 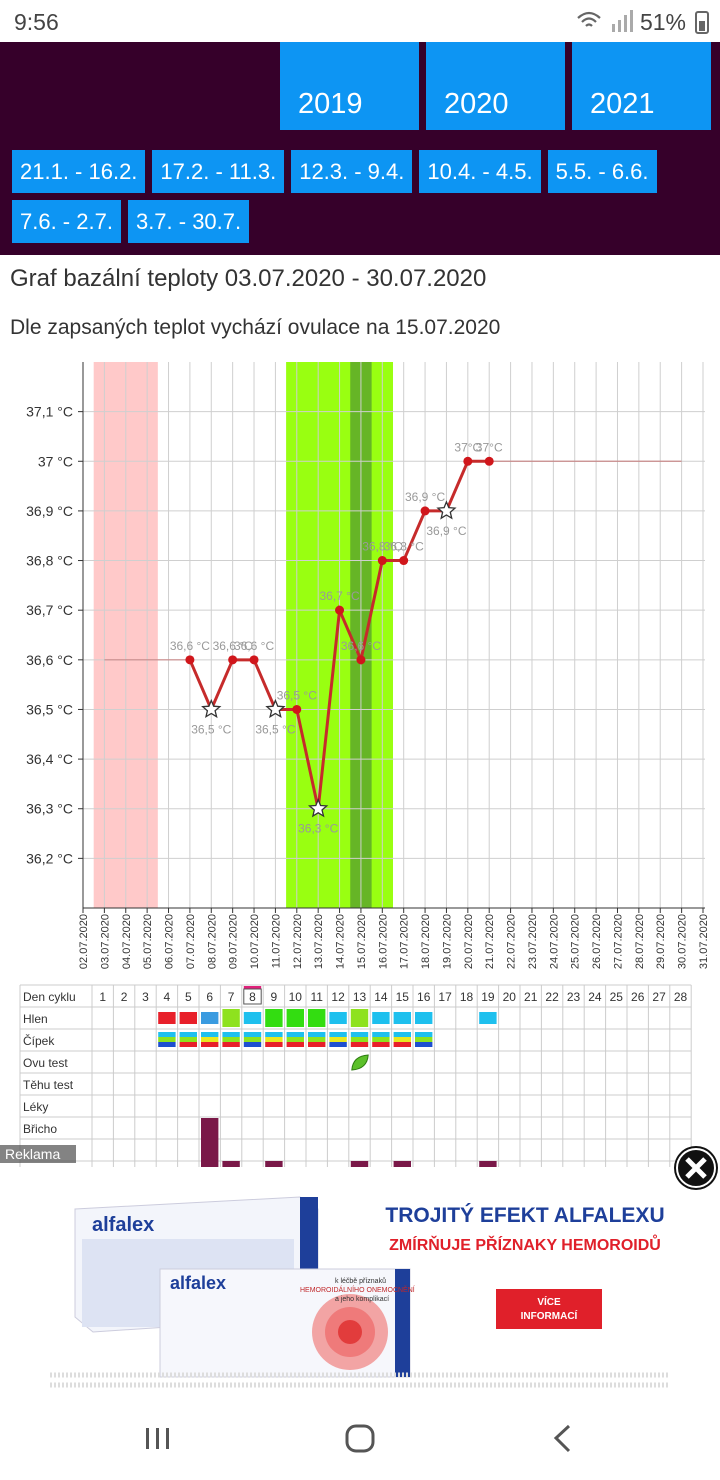 I want to click on row-label: Ovu test, so click(x=45, y=1063).